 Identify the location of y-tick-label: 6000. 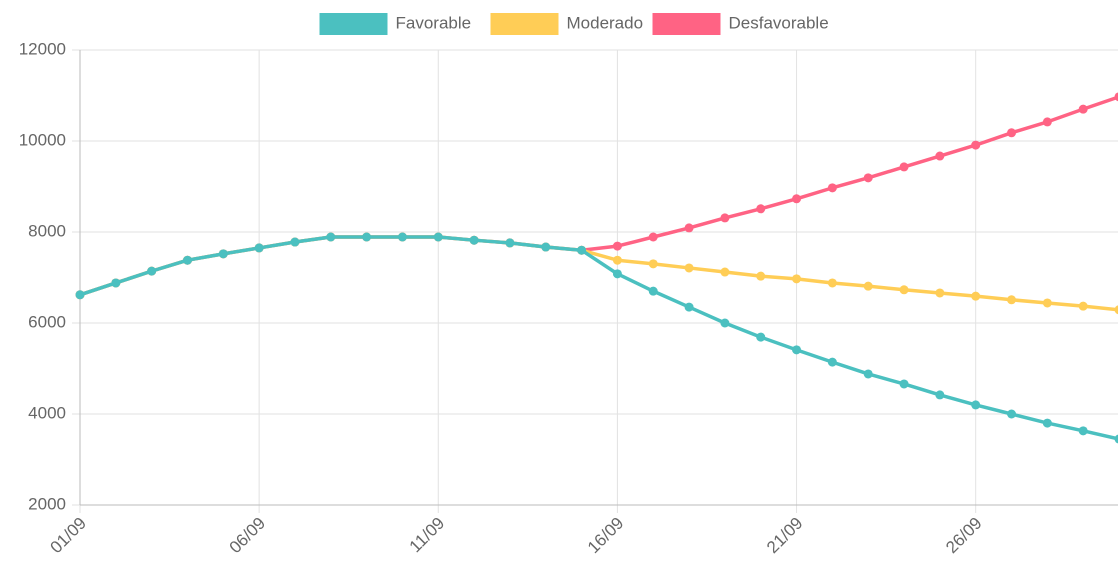
(47, 321).